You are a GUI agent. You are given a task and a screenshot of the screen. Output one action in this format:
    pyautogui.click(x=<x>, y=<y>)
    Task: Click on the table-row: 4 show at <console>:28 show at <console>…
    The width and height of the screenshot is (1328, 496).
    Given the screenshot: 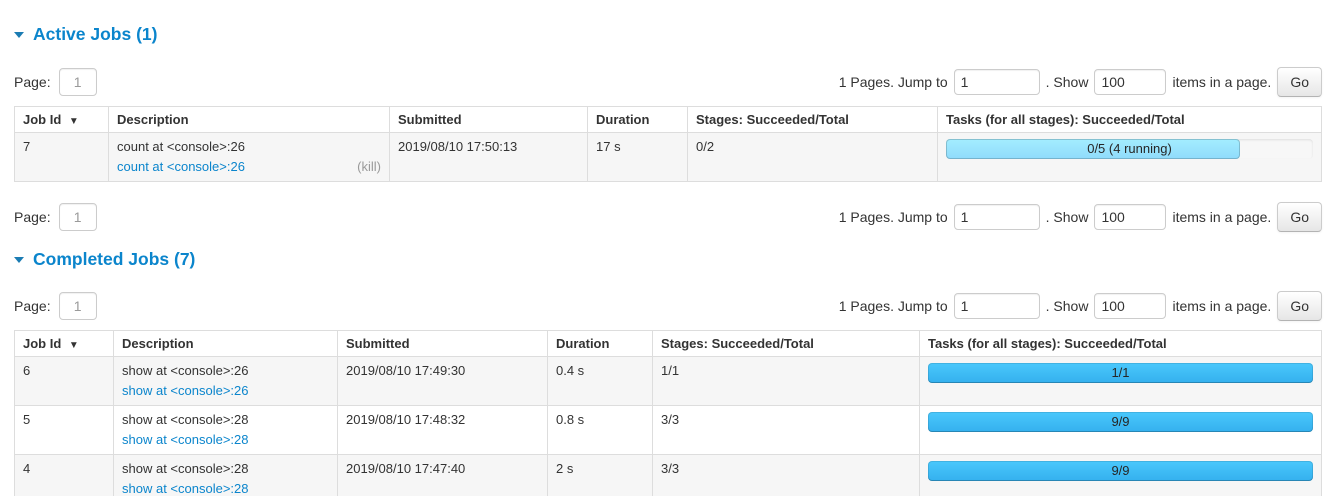 What is the action you would take?
    pyautogui.click(x=668, y=475)
    